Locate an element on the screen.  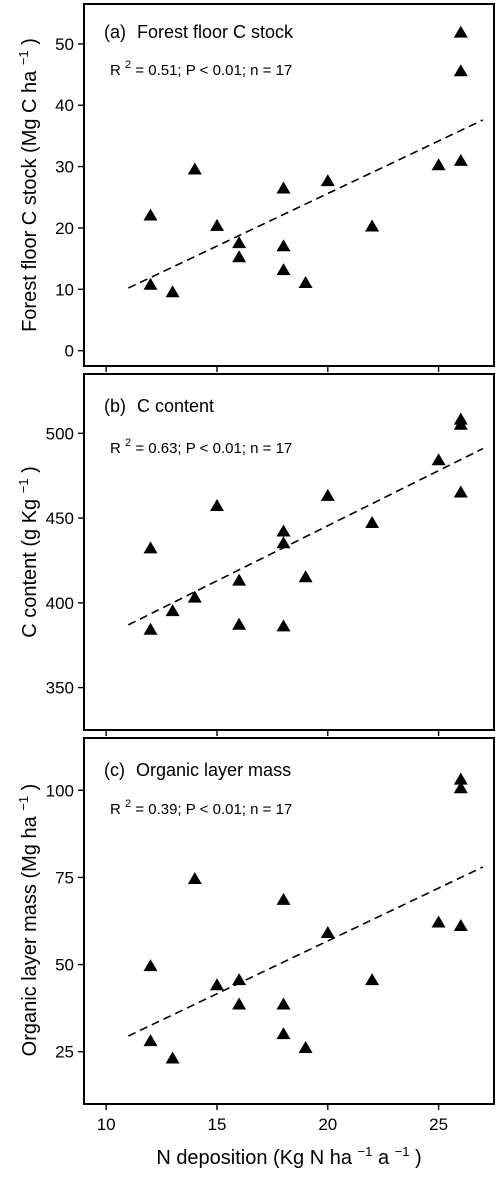
panel-title: (b) C content is located at coordinates (159, 406).